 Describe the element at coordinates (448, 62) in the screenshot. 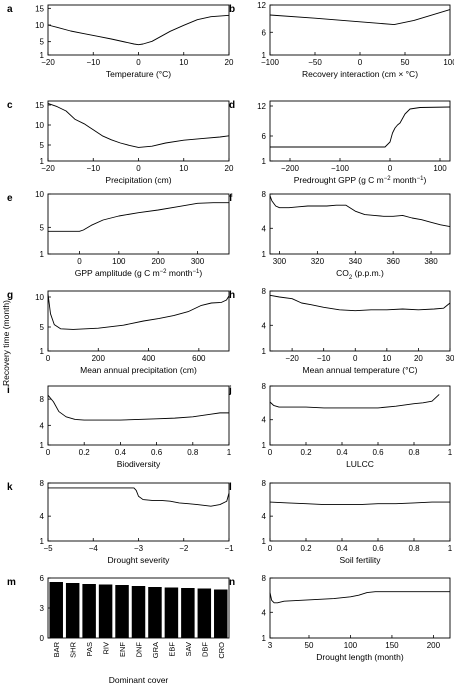

I see `x-tick-label: 100` at that location.